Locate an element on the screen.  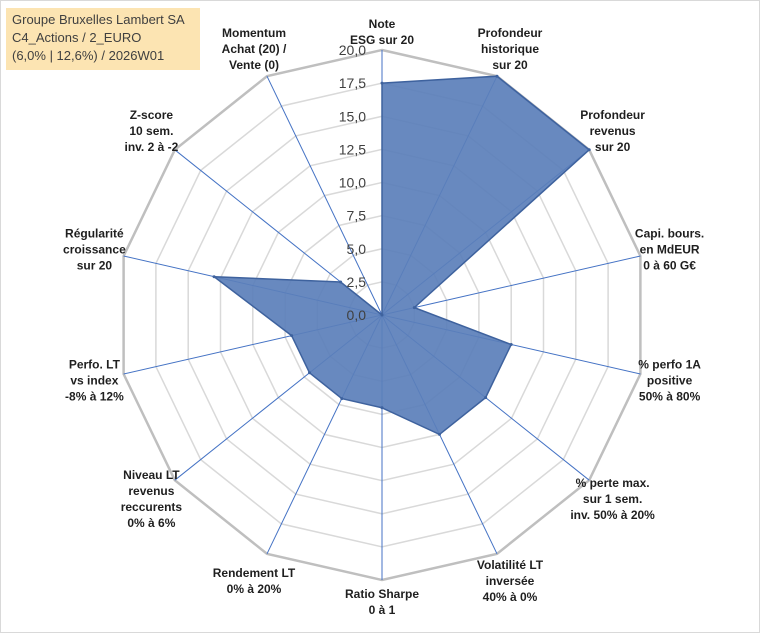
axis-label-2: Profondeur is located at coordinates (612, 115).